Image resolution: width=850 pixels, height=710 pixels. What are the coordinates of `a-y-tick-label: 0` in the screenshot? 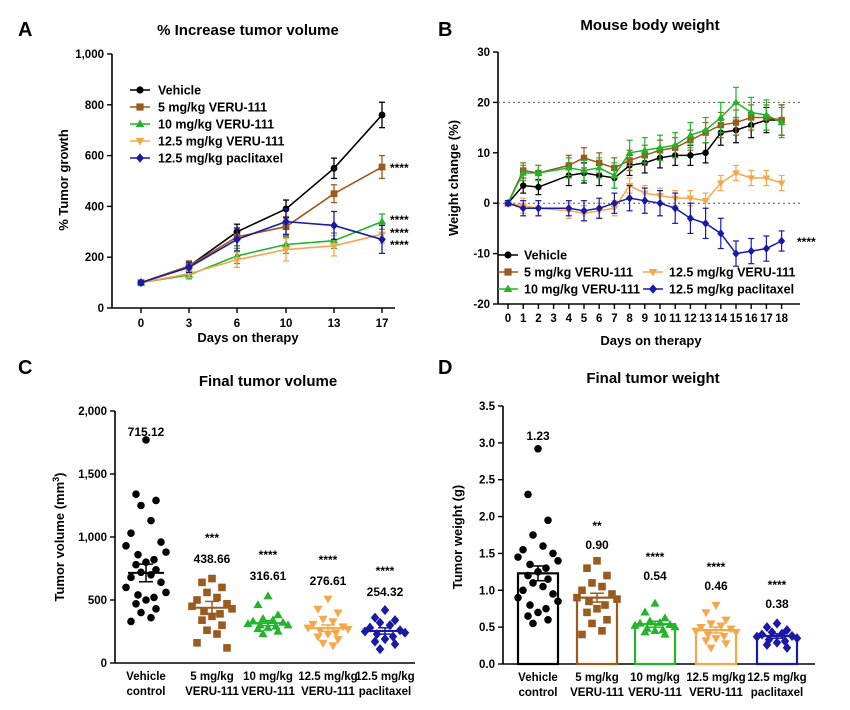 It's located at (101, 309).